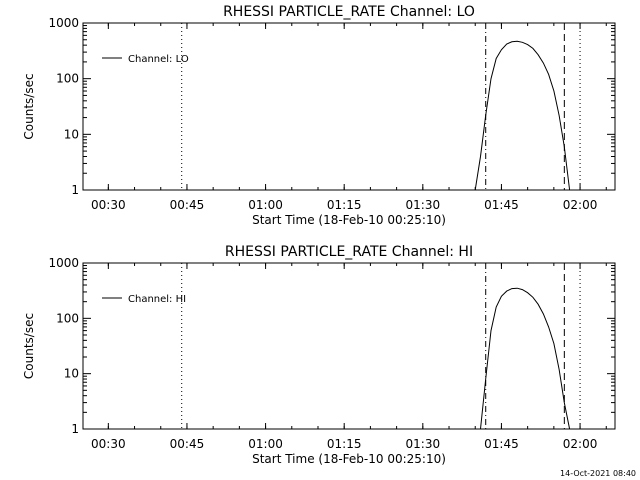  What do you see at coordinates (598, 473) in the screenshot?
I see `footer-timestamp: 14-Oct-2021 08:40` at bounding box center [598, 473].